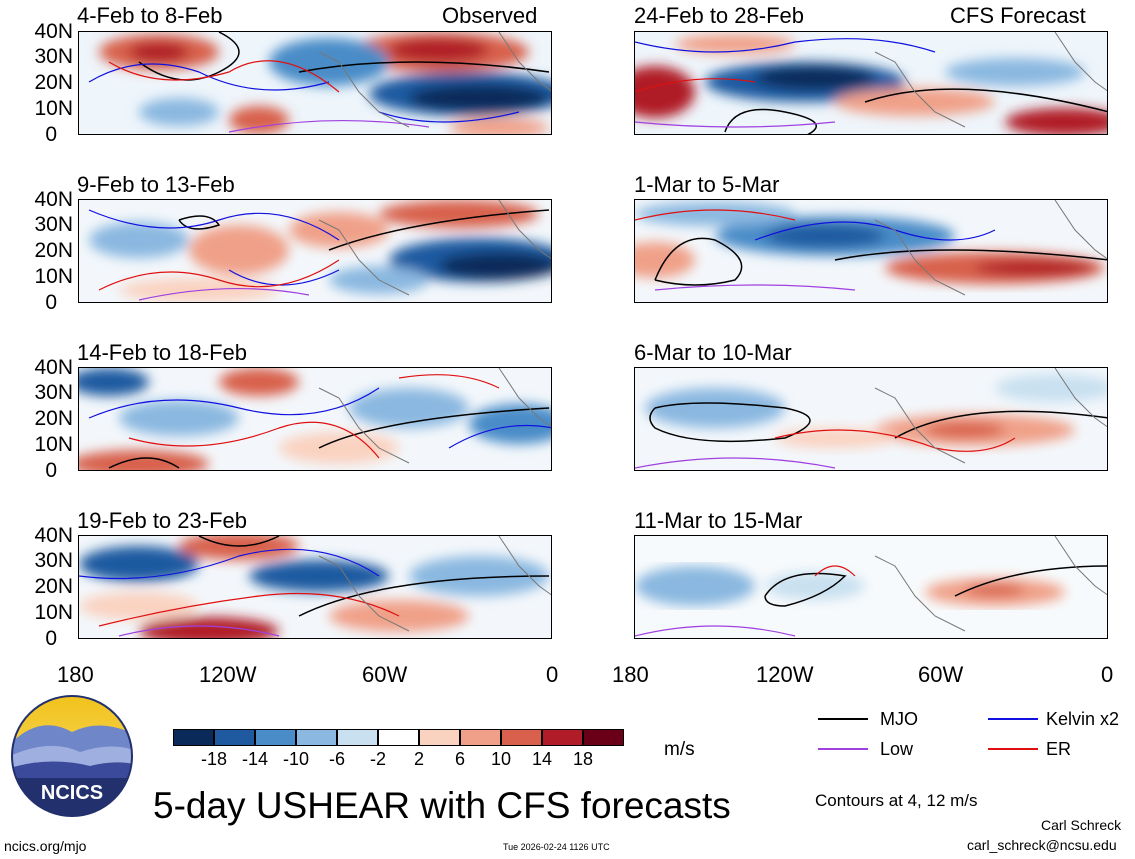 Image resolution: width=1135 pixels, height=859 pixels. Describe the element at coordinates (53, 31) in the screenshot. I see `y-tick-40n-l1: 40N` at that location.